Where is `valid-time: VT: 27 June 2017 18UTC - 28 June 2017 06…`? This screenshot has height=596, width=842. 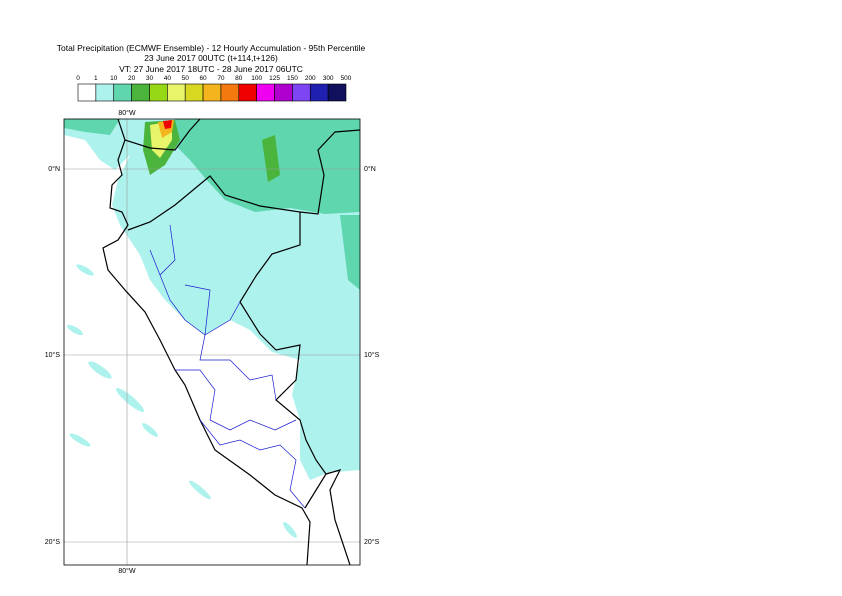 valid-time: VT: 27 June 2017 18UTC - 28 June 2017 06… is located at coordinates (211, 69).